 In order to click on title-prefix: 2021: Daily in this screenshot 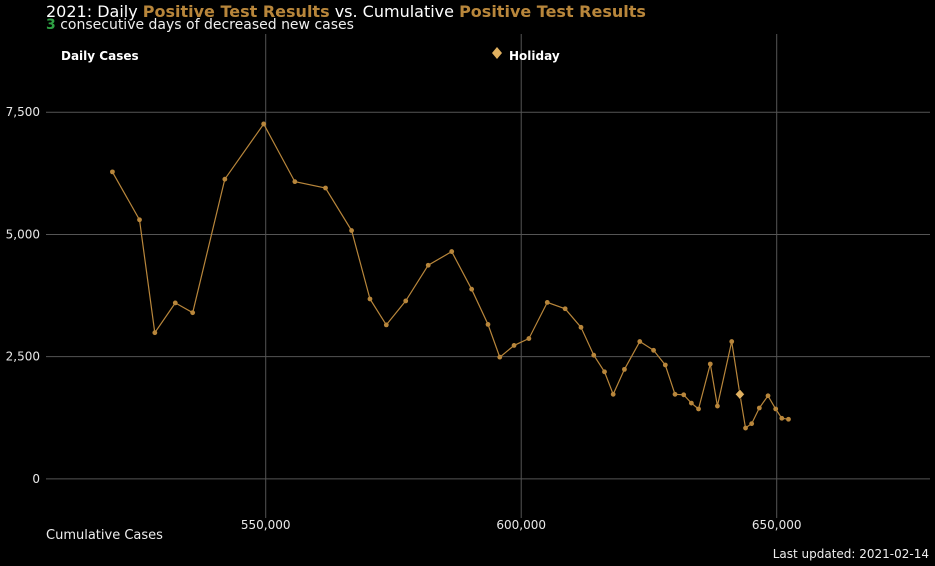, I will do `click(94, 11)`.